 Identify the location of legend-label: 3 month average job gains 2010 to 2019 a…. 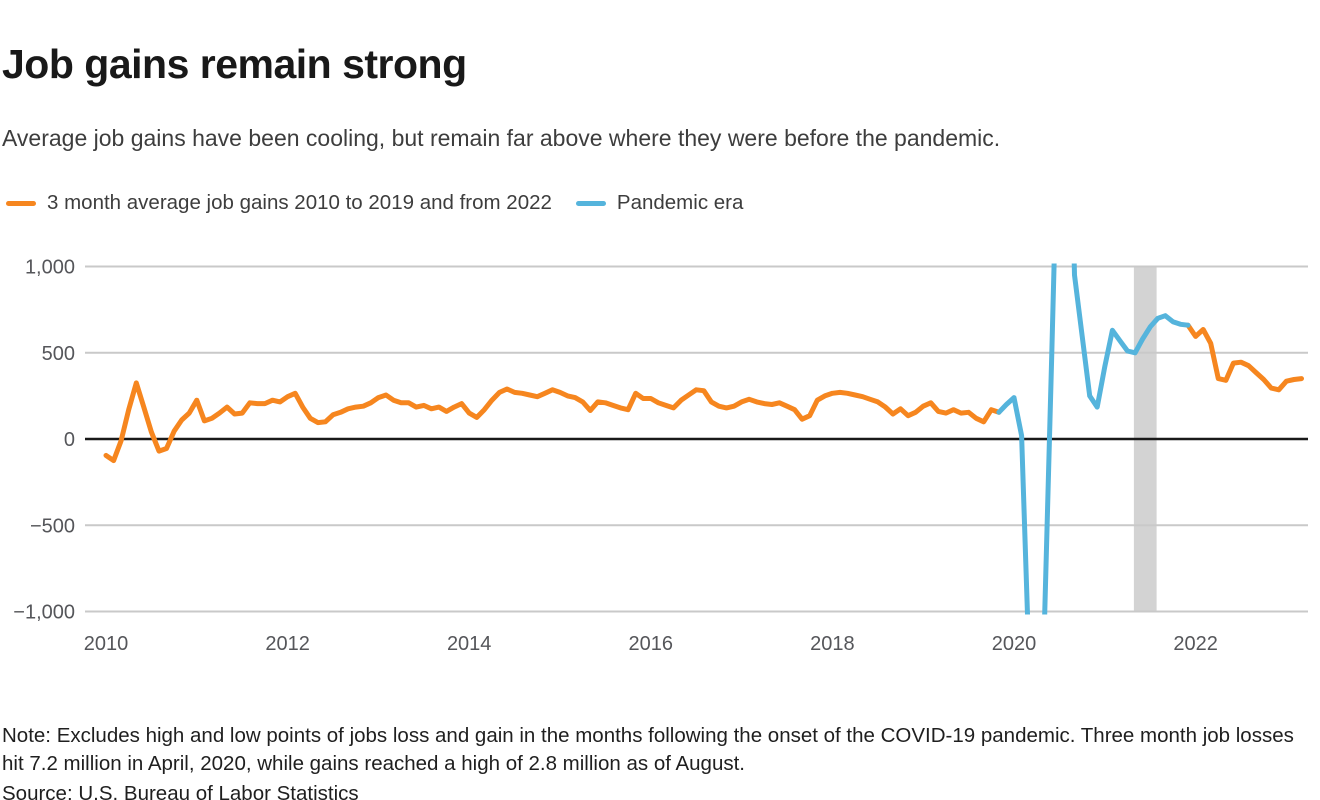
(299, 202).